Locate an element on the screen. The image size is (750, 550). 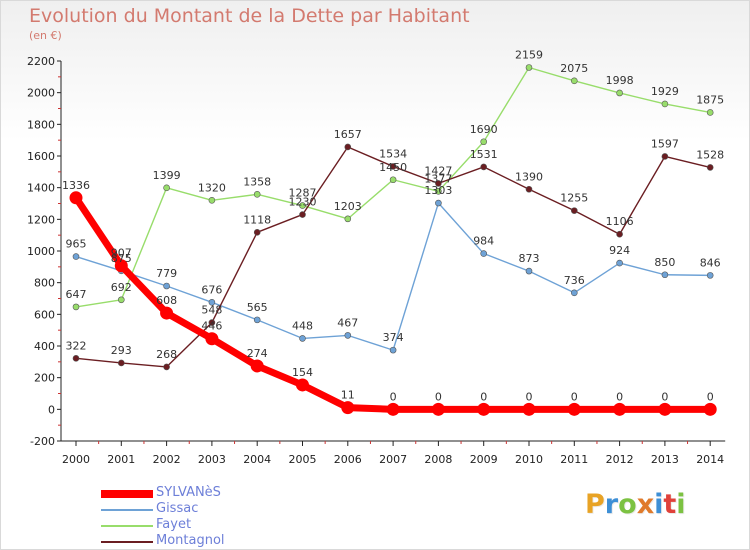
data-label: 1377 is located at coordinates (438, 178).